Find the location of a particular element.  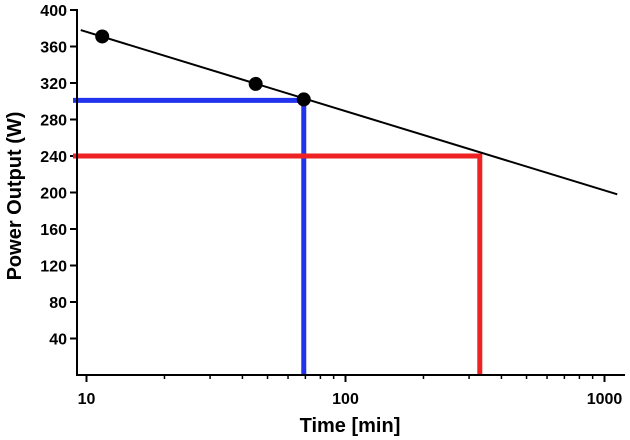

x-tick-label-100: 100 is located at coordinates (345, 399).